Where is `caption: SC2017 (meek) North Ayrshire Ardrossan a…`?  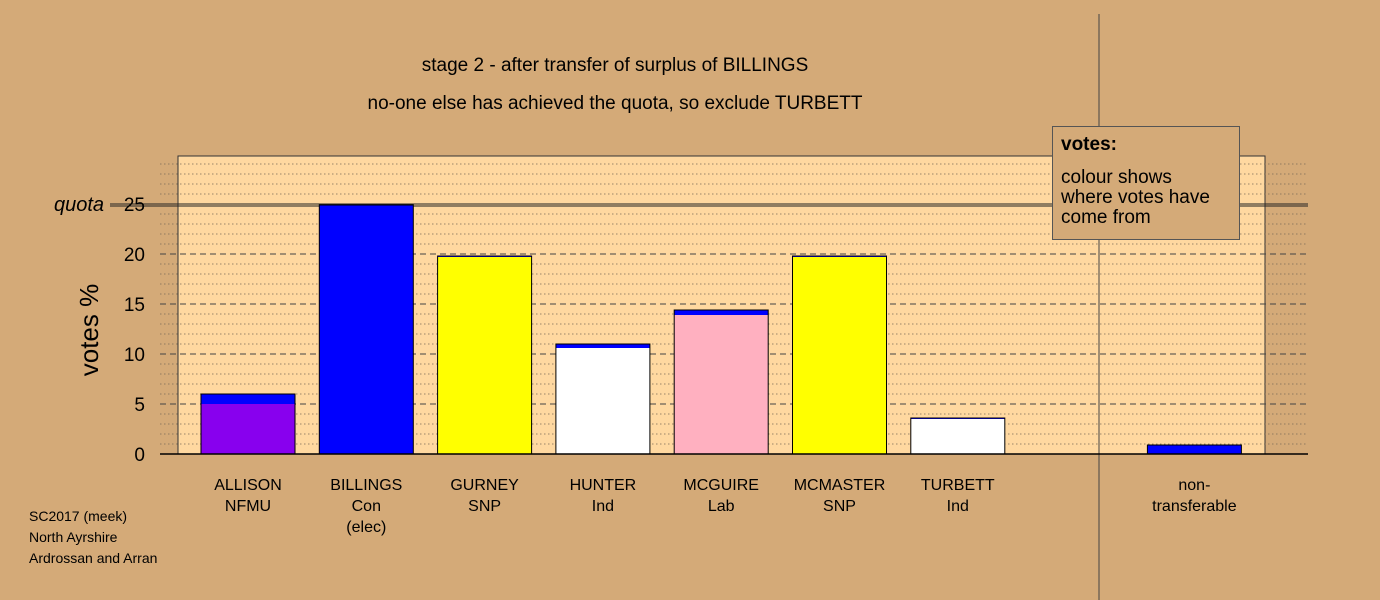
caption: SC2017 (meek) North Ayrshire Ardrossan a… is located at coordinates (93, 537).